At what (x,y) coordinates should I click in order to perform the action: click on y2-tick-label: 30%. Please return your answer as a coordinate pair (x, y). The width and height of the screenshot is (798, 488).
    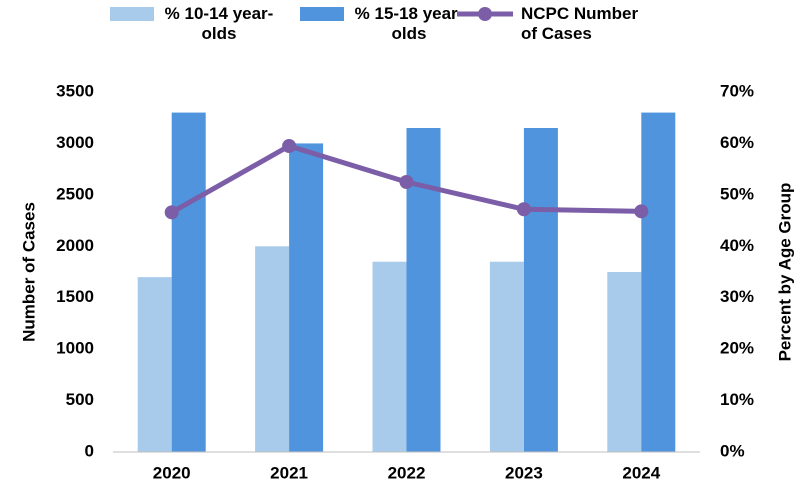
    Looking at the image, I should click on (737, 296).